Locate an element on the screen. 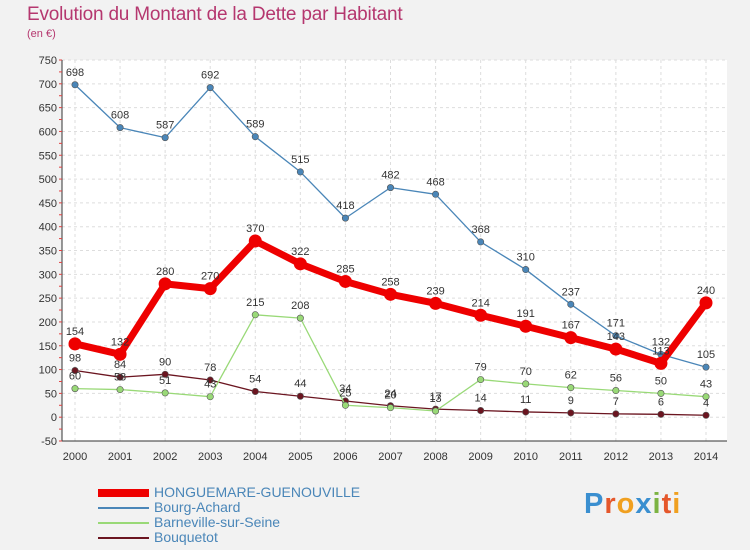 The width and height of the screenshot is (750, 550). data-label: 239 is located at coordinates (435, 291).